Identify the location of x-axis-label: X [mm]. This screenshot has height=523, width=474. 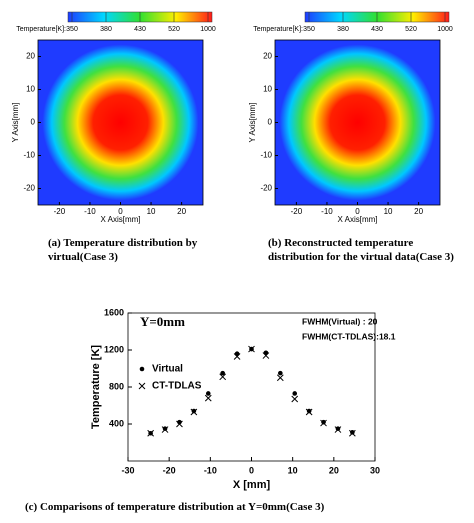
(252, 485).